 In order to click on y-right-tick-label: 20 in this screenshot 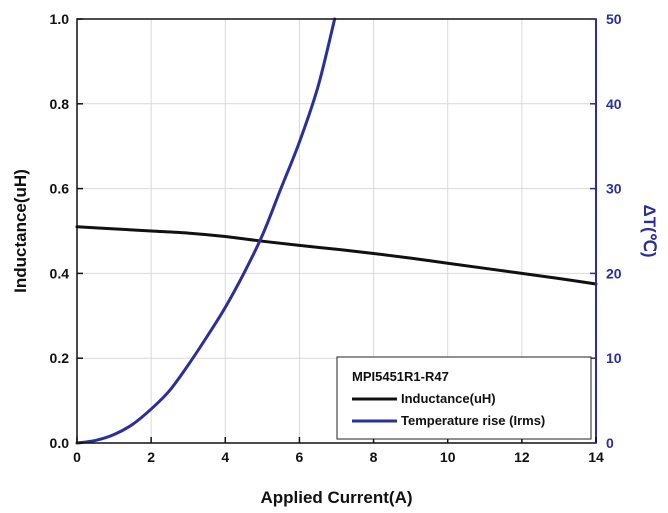, I will do `click(614, 273)`.